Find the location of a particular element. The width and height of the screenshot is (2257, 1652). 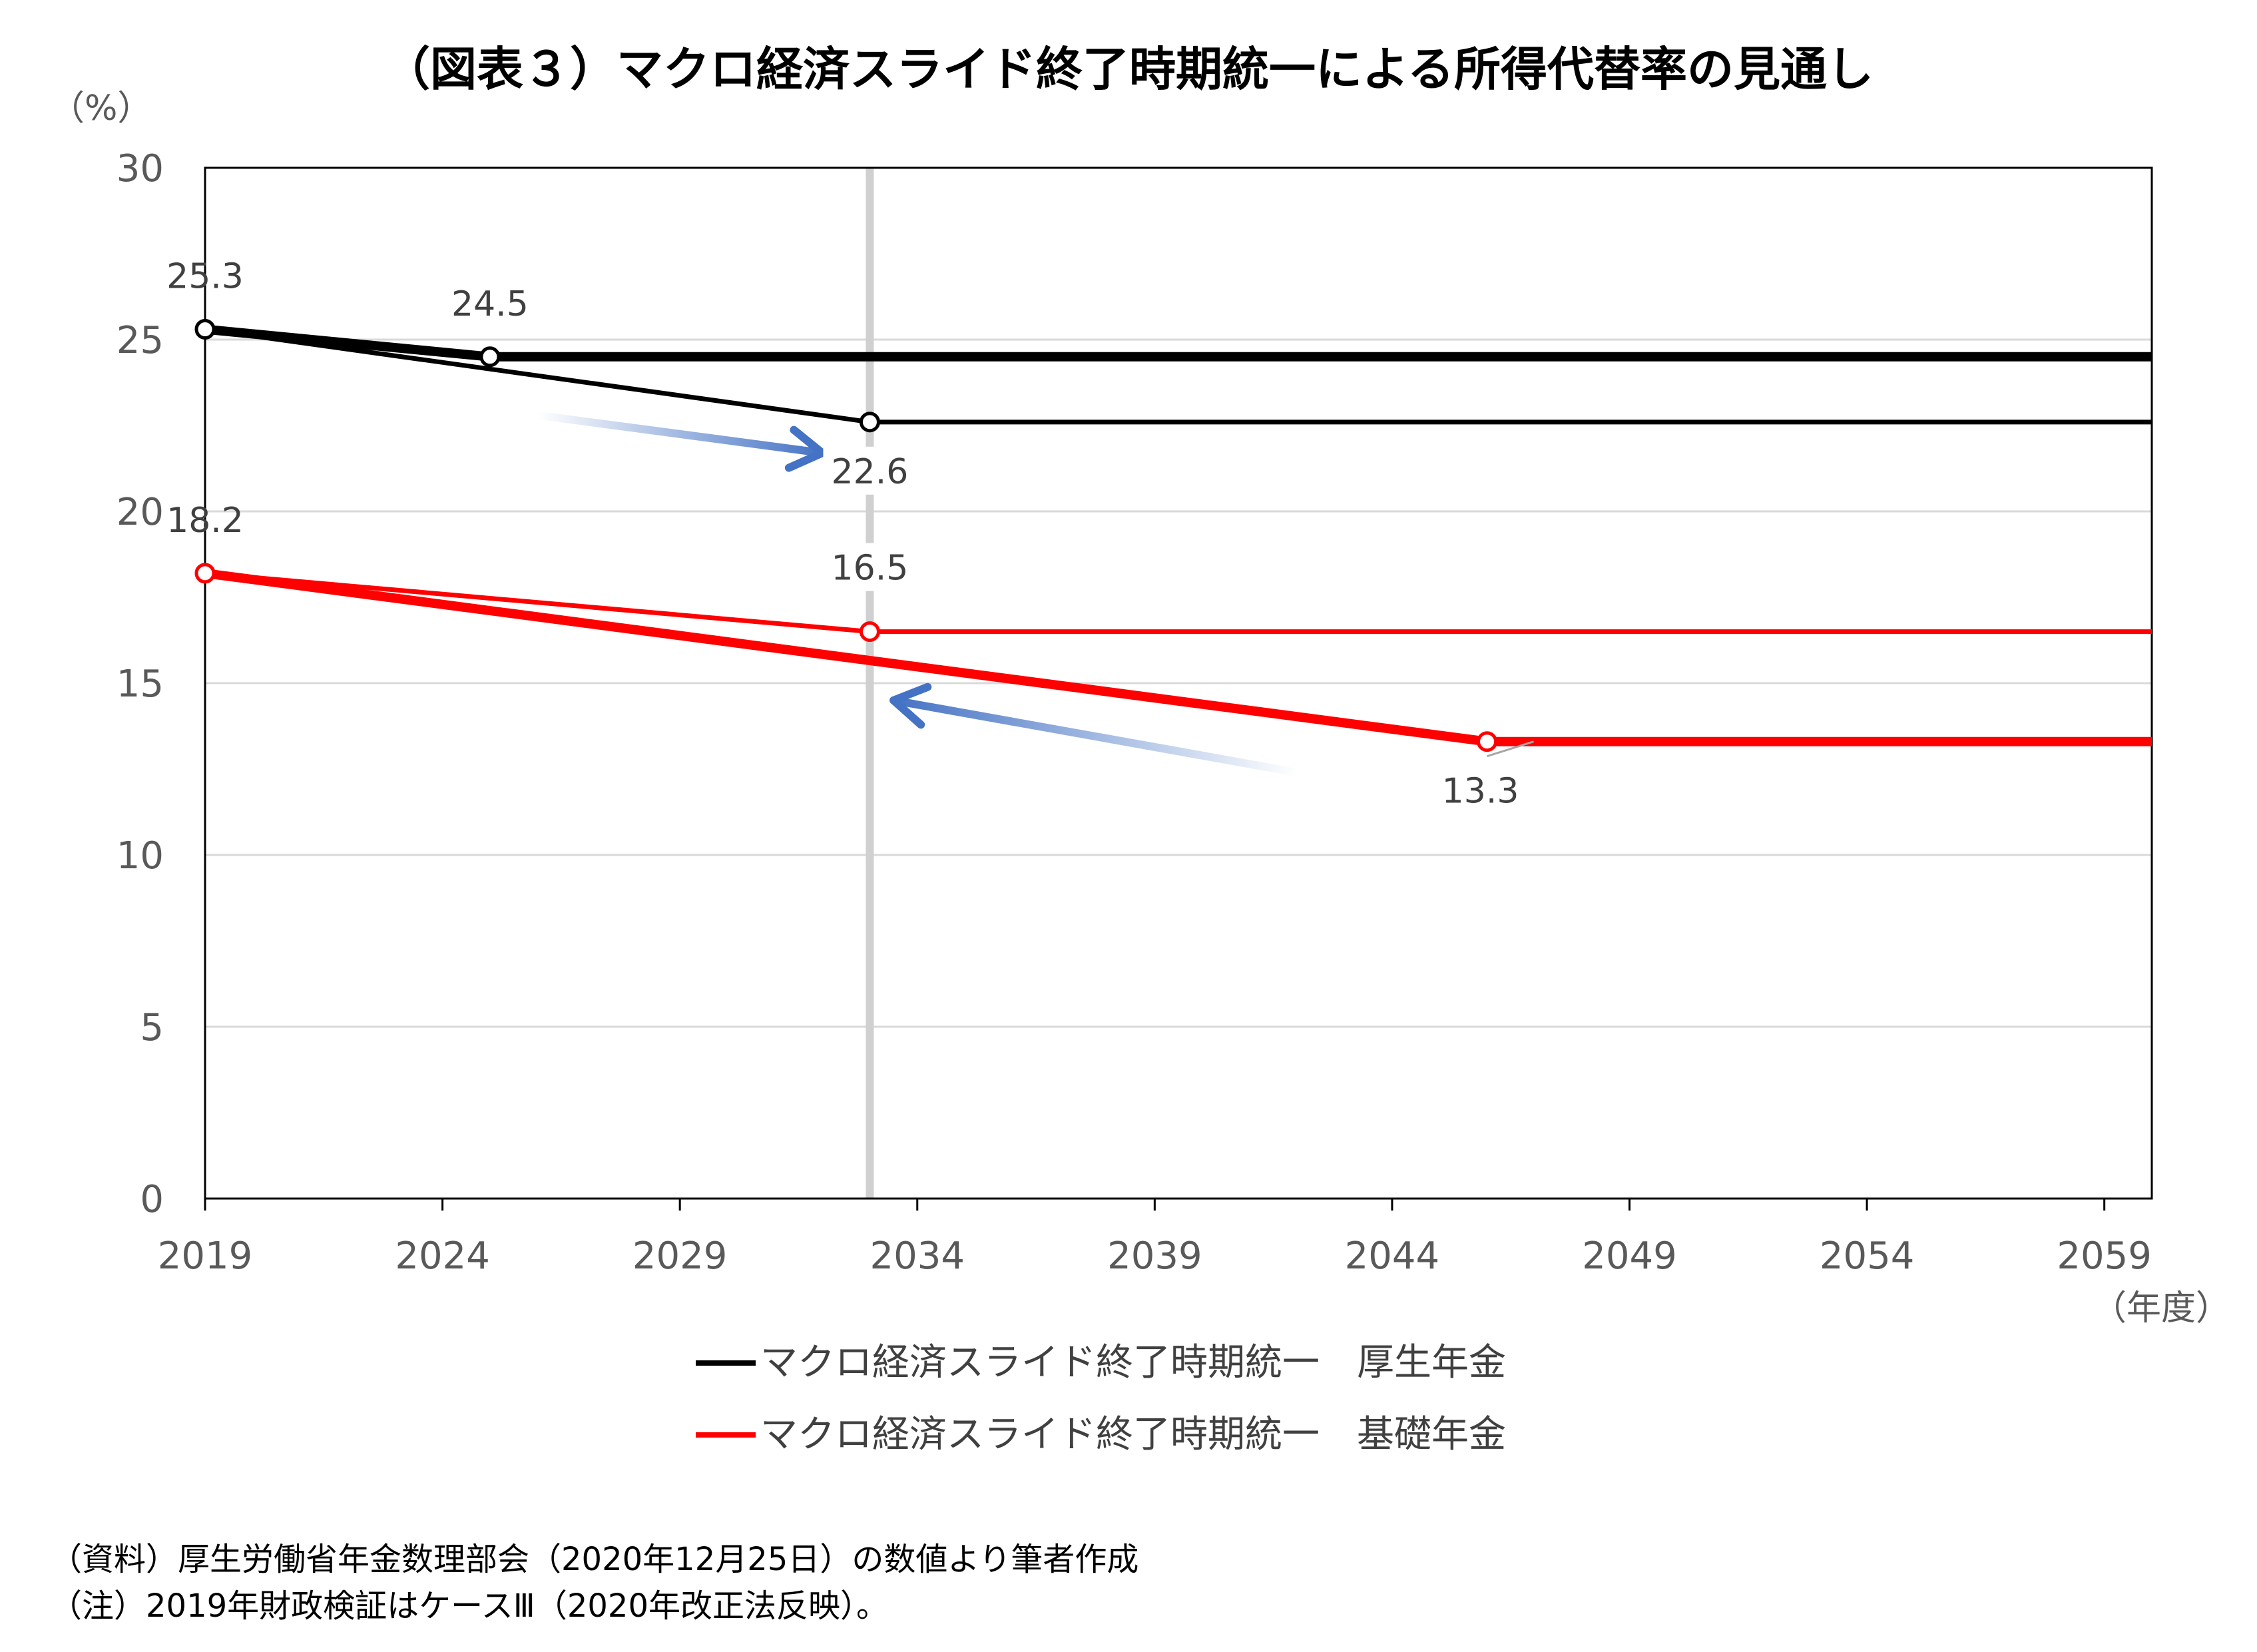

x-tick-label: 2059 is located at coordinates (2104, 1256).